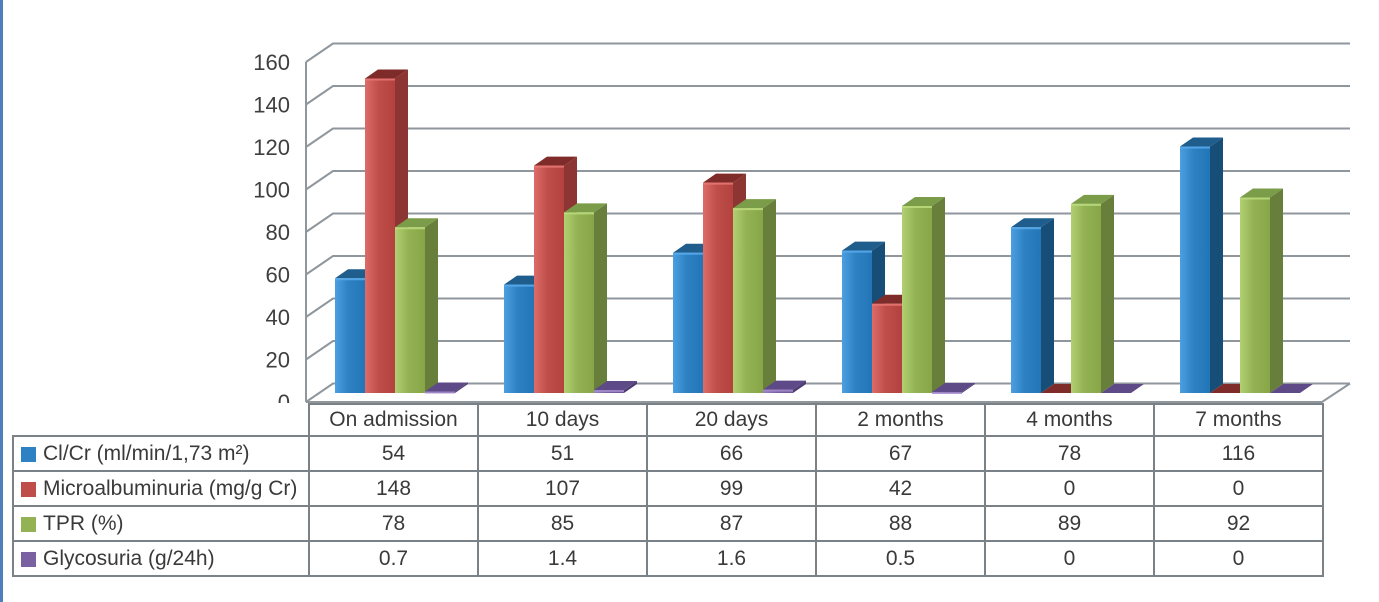  Describe the element at coordinates (562, 453) in the screenshot. I see `value-cell: 51` at that location.